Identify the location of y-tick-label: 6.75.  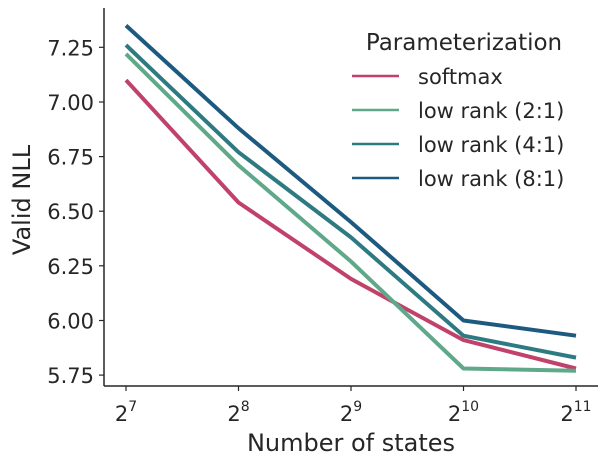
(70, 158).